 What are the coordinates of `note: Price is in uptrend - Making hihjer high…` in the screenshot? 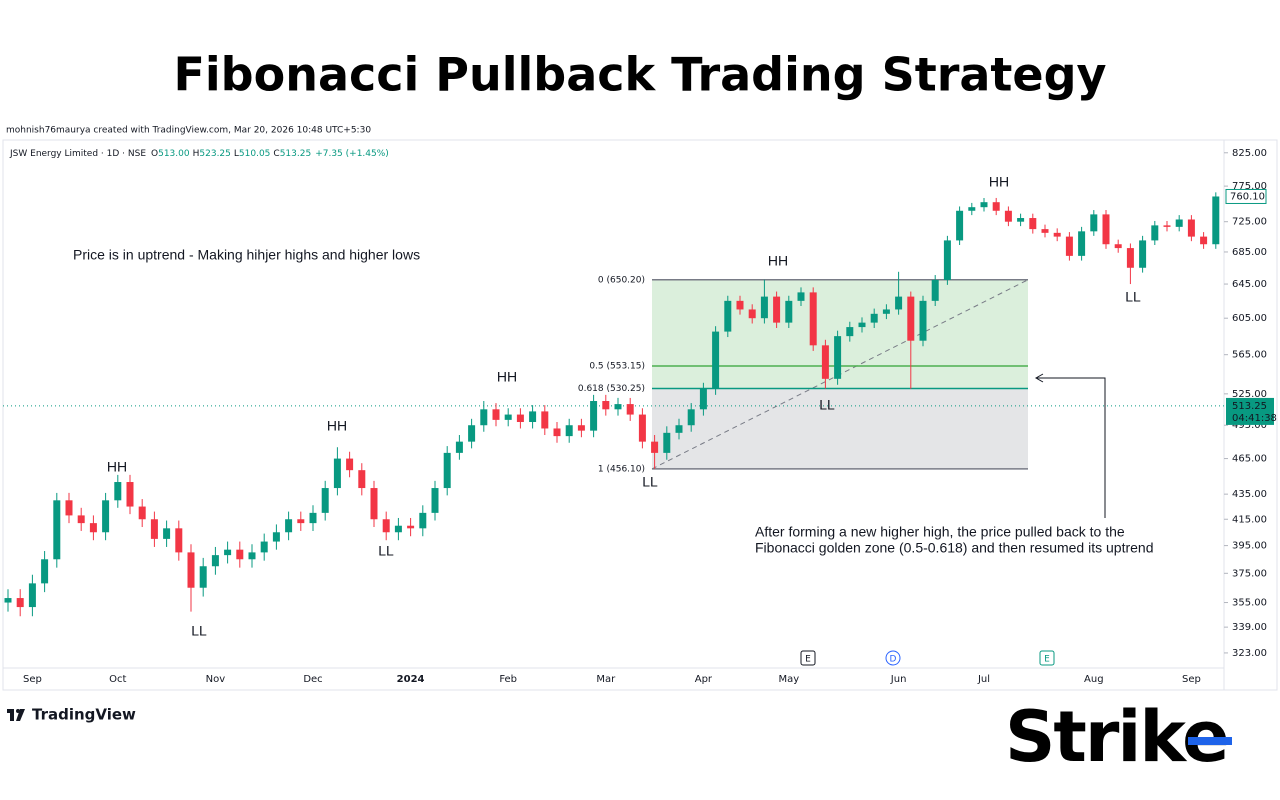 It's located at (246, 255).